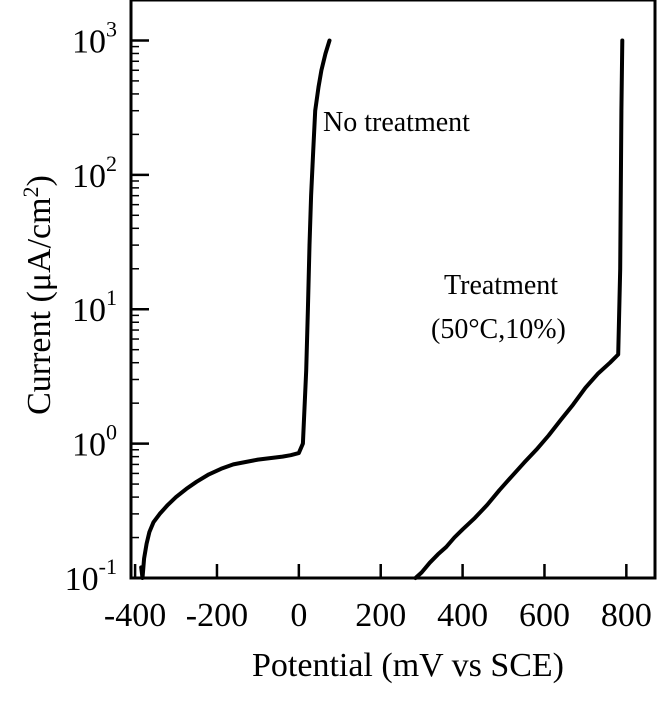 This screenshot has height=707, width=667. Describe the element at coordinates (396, 122) in the screenshot. I see `annotation-no-treatment: No treatment` at that location.